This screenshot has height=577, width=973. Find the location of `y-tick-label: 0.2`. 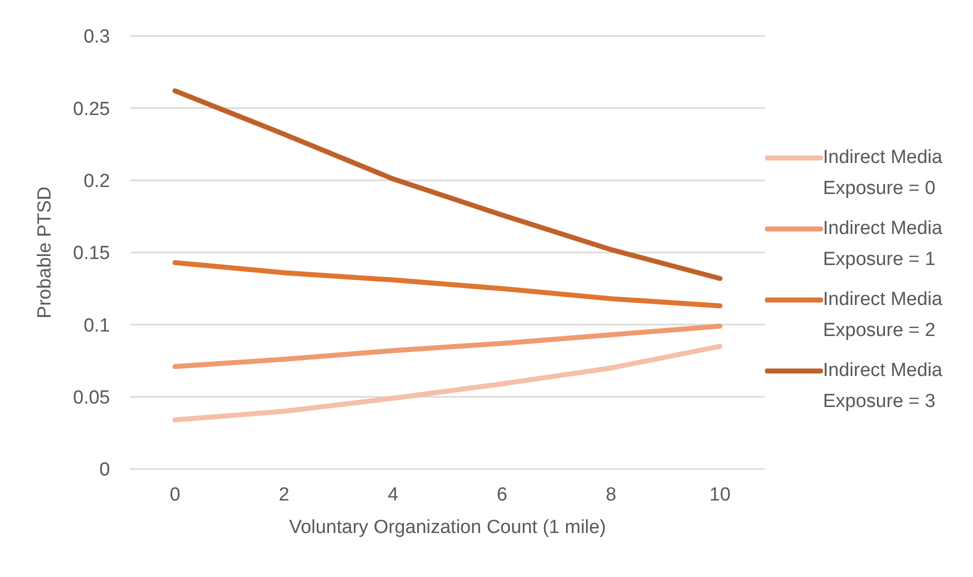

y-tick-label: 0.2 is located at coordinates (97, 181).